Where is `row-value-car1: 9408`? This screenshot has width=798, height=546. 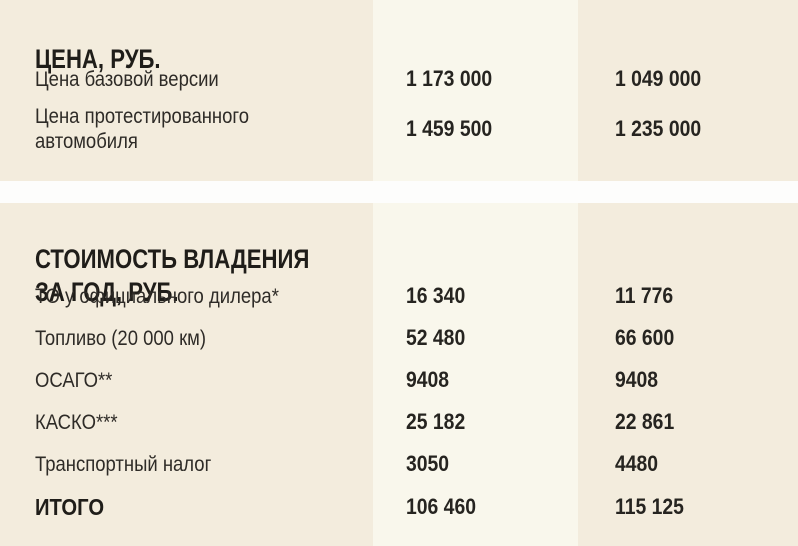
row-value-car1: 9408 is located at coordinates (428, 379).